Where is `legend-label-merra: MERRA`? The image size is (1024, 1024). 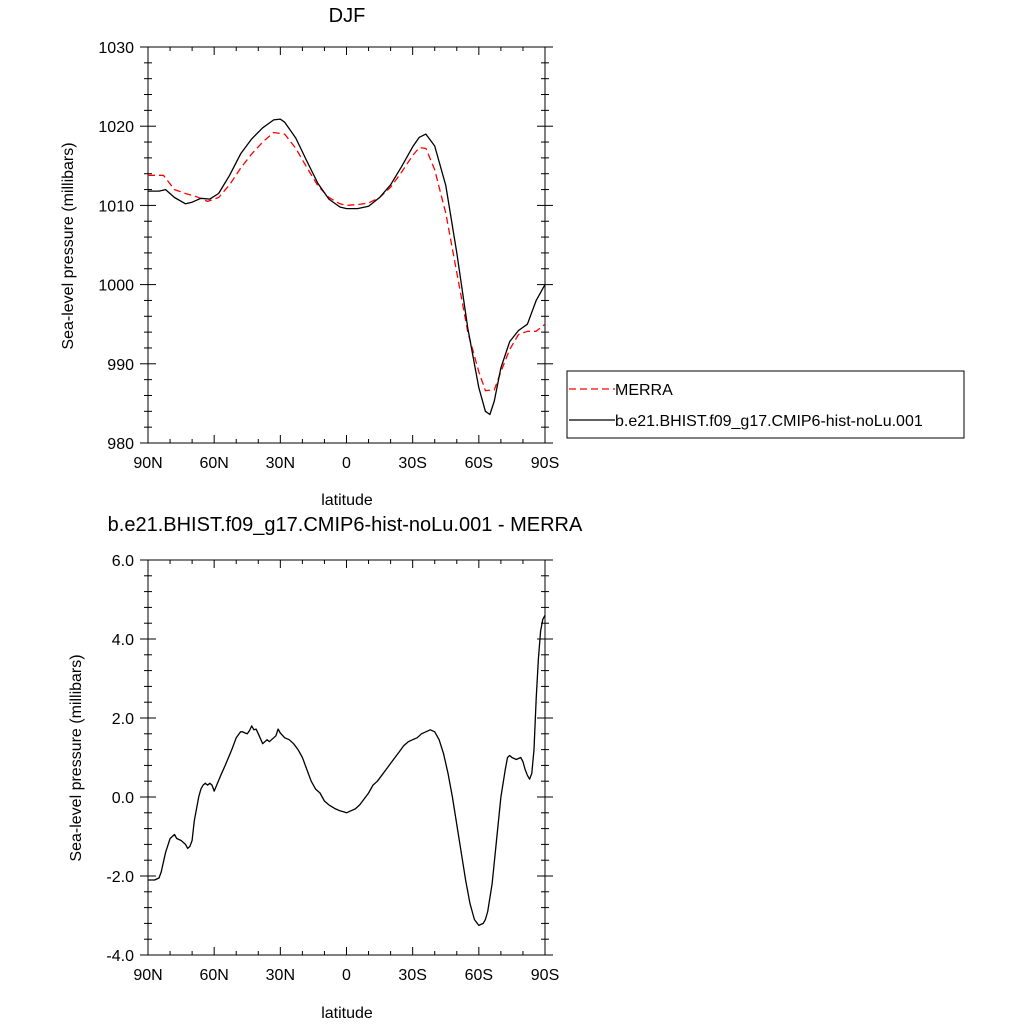 legend-label-merra: MERRA is located at coordinates (644, 390).